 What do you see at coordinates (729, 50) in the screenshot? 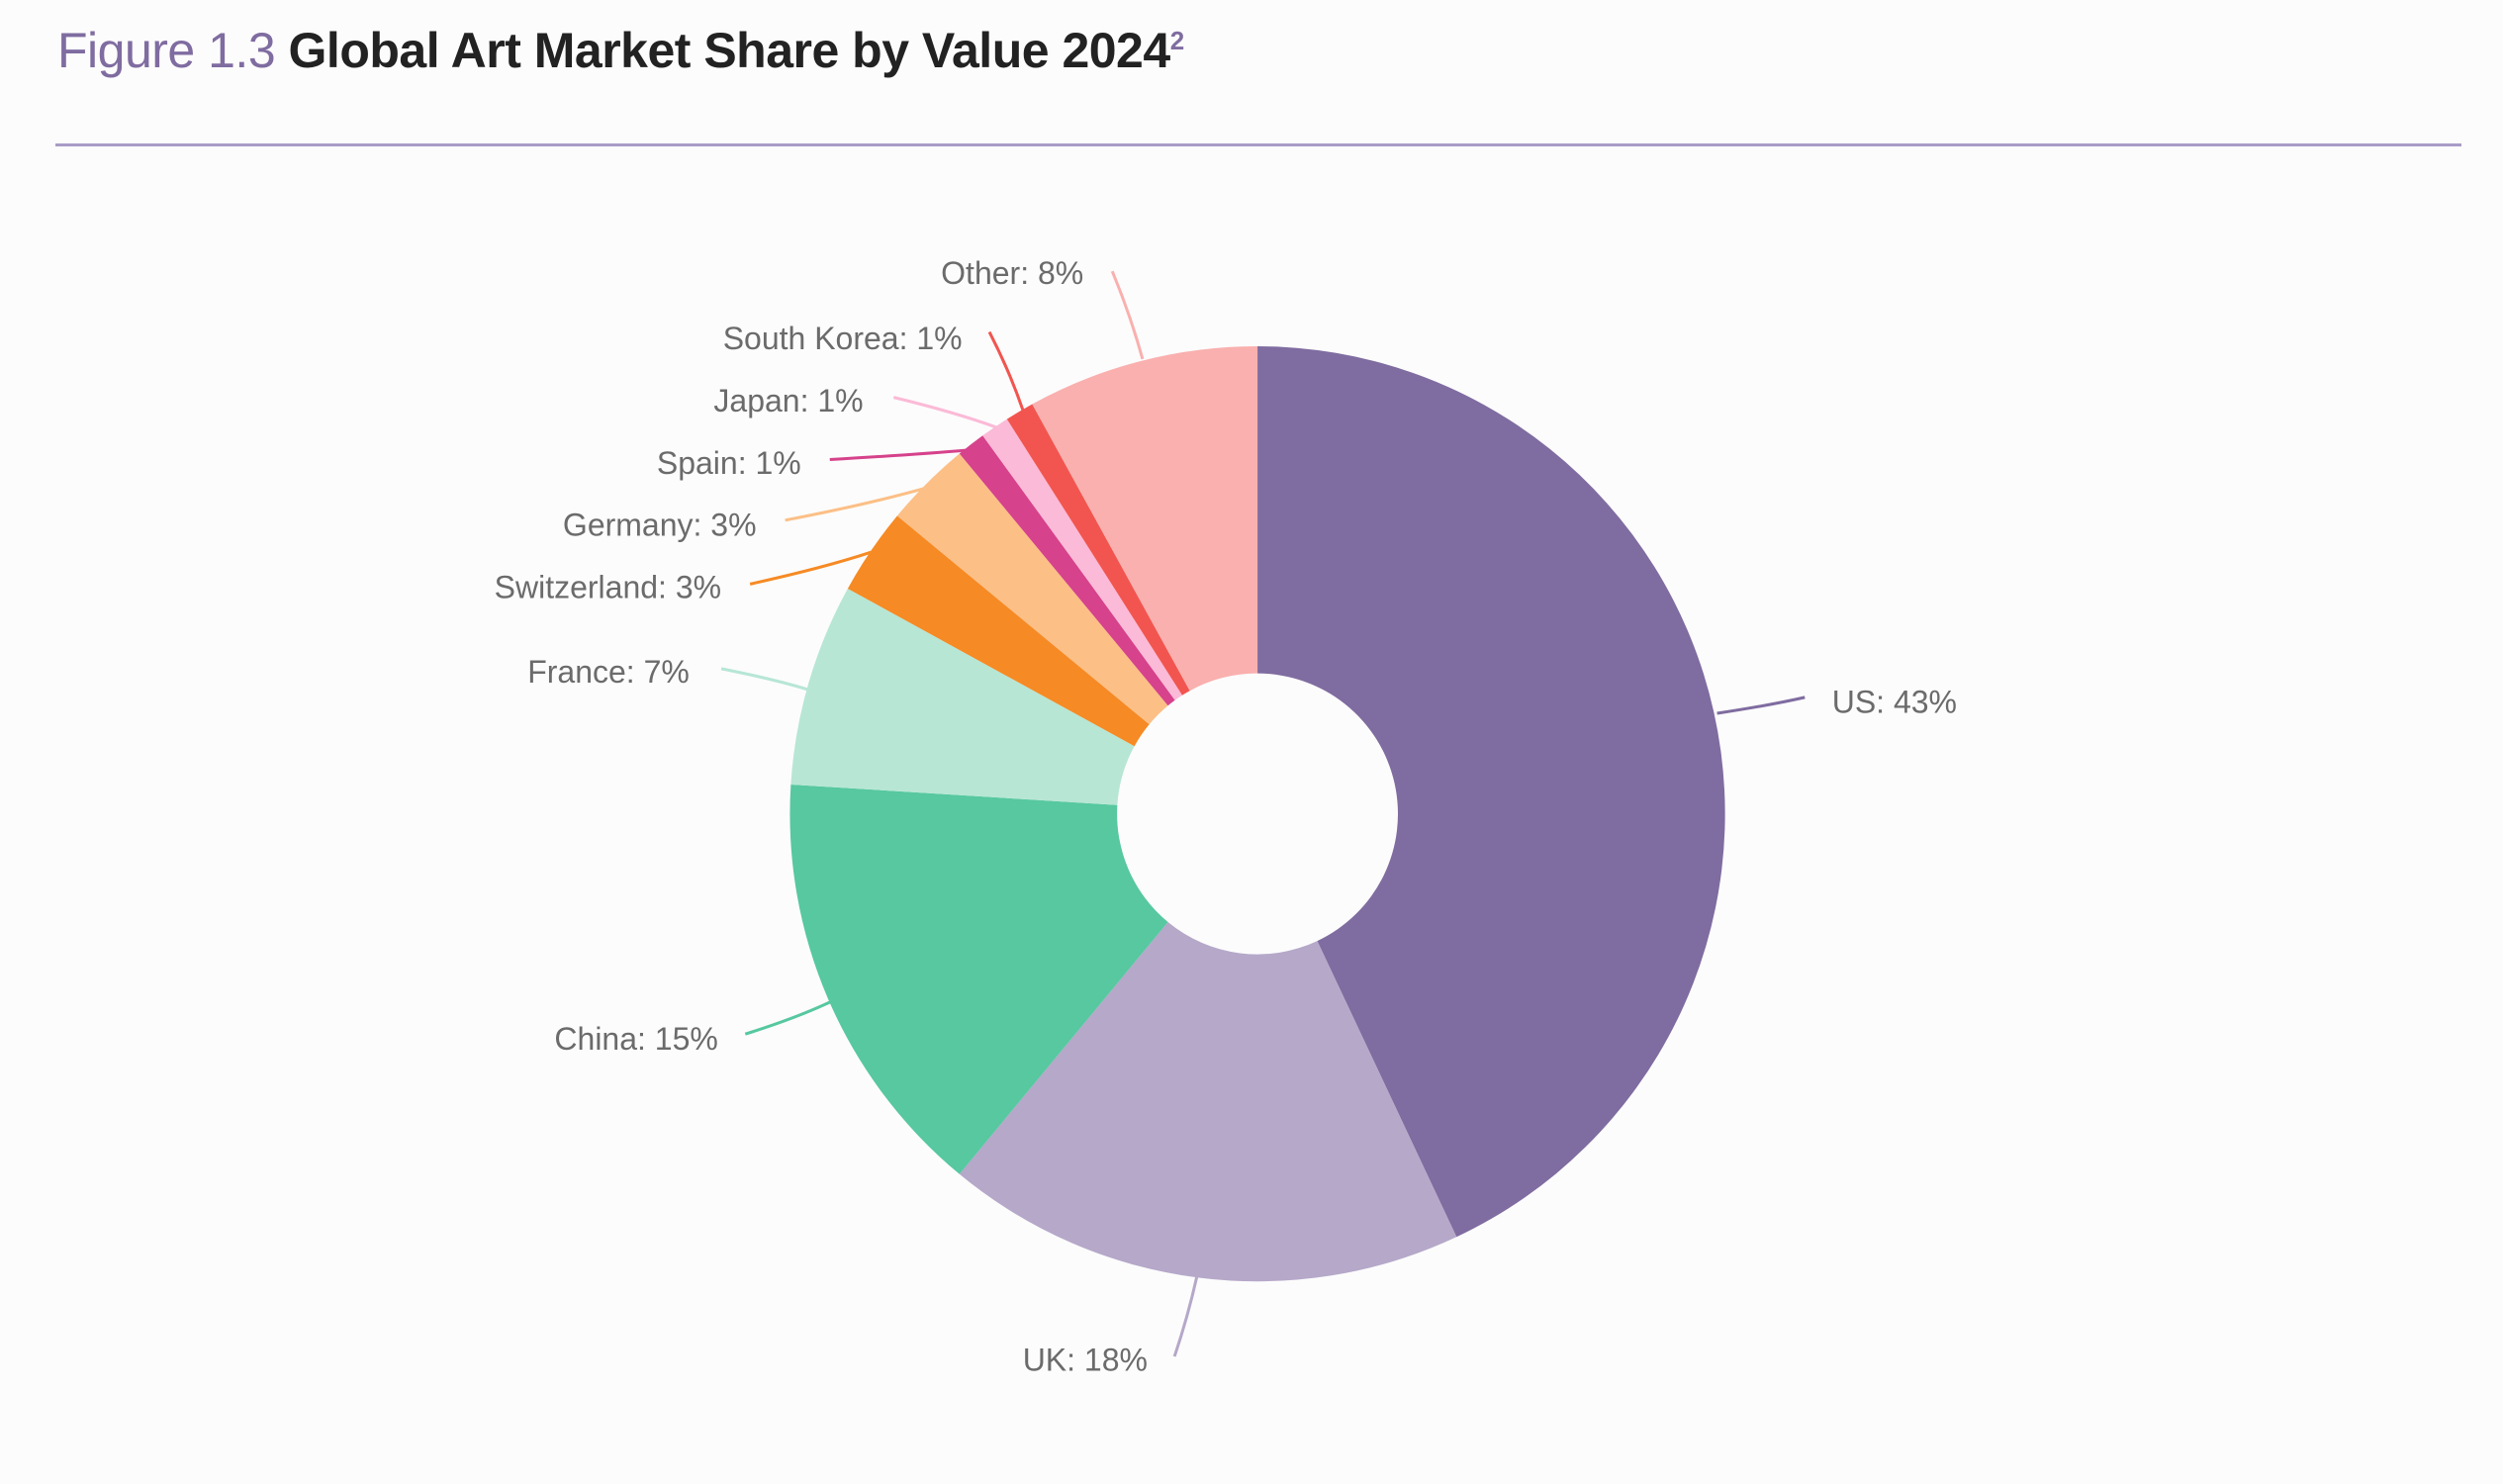
I see `title-text: Global Art Market Share by Value 2024` at bounding box center [729, 50].